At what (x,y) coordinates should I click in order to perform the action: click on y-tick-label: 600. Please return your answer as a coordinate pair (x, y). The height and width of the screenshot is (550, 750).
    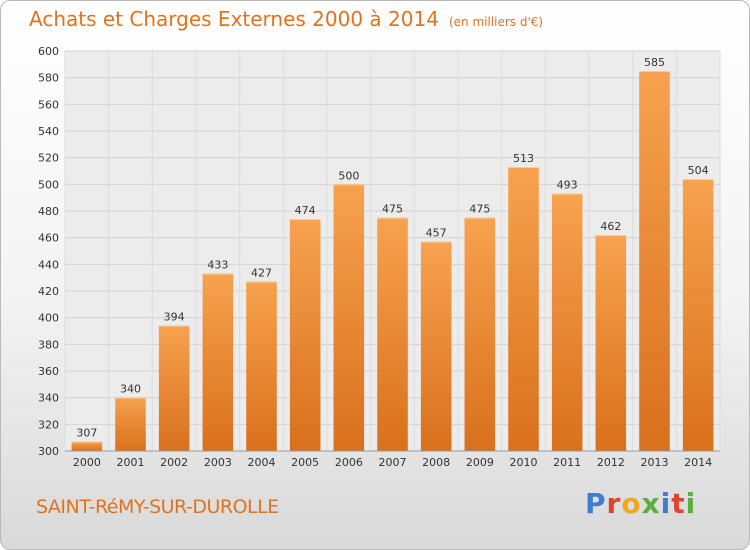
    Looking at the image, I should click on (48, 51).